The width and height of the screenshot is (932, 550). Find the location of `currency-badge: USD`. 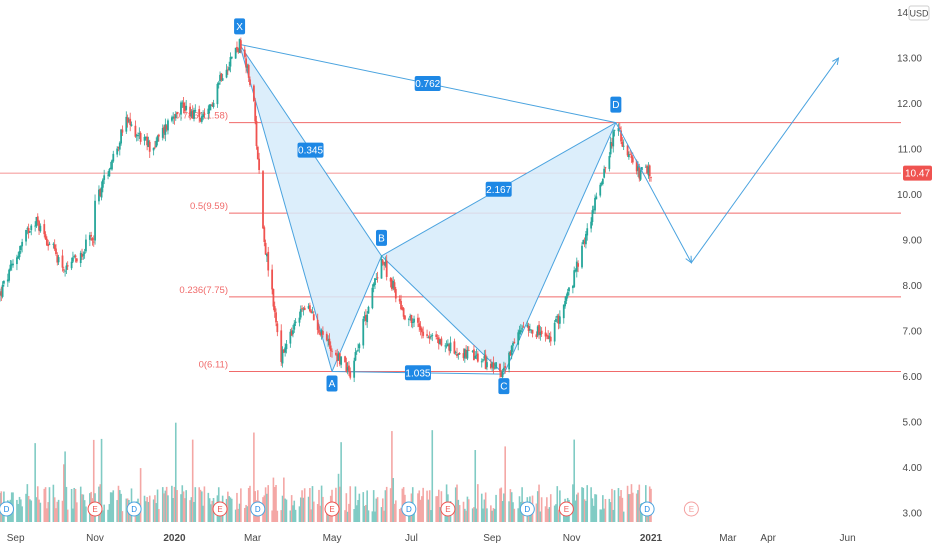

currency-badge: USD is located at coordinates (919, 13).